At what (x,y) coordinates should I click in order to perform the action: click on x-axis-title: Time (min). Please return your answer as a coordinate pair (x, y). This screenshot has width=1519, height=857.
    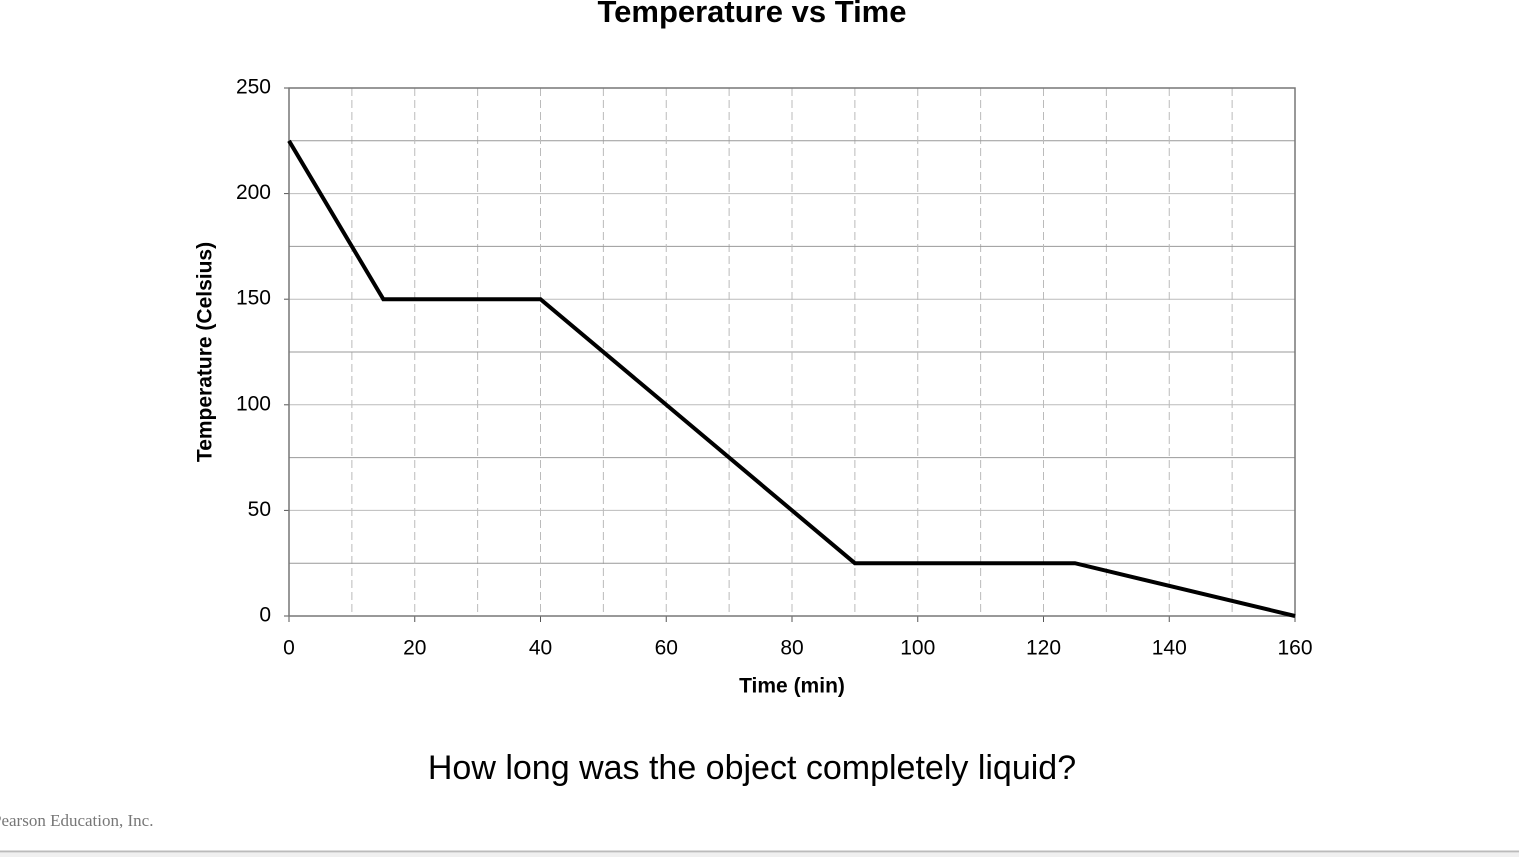
    Looking at the image, I should click on (792, 686).